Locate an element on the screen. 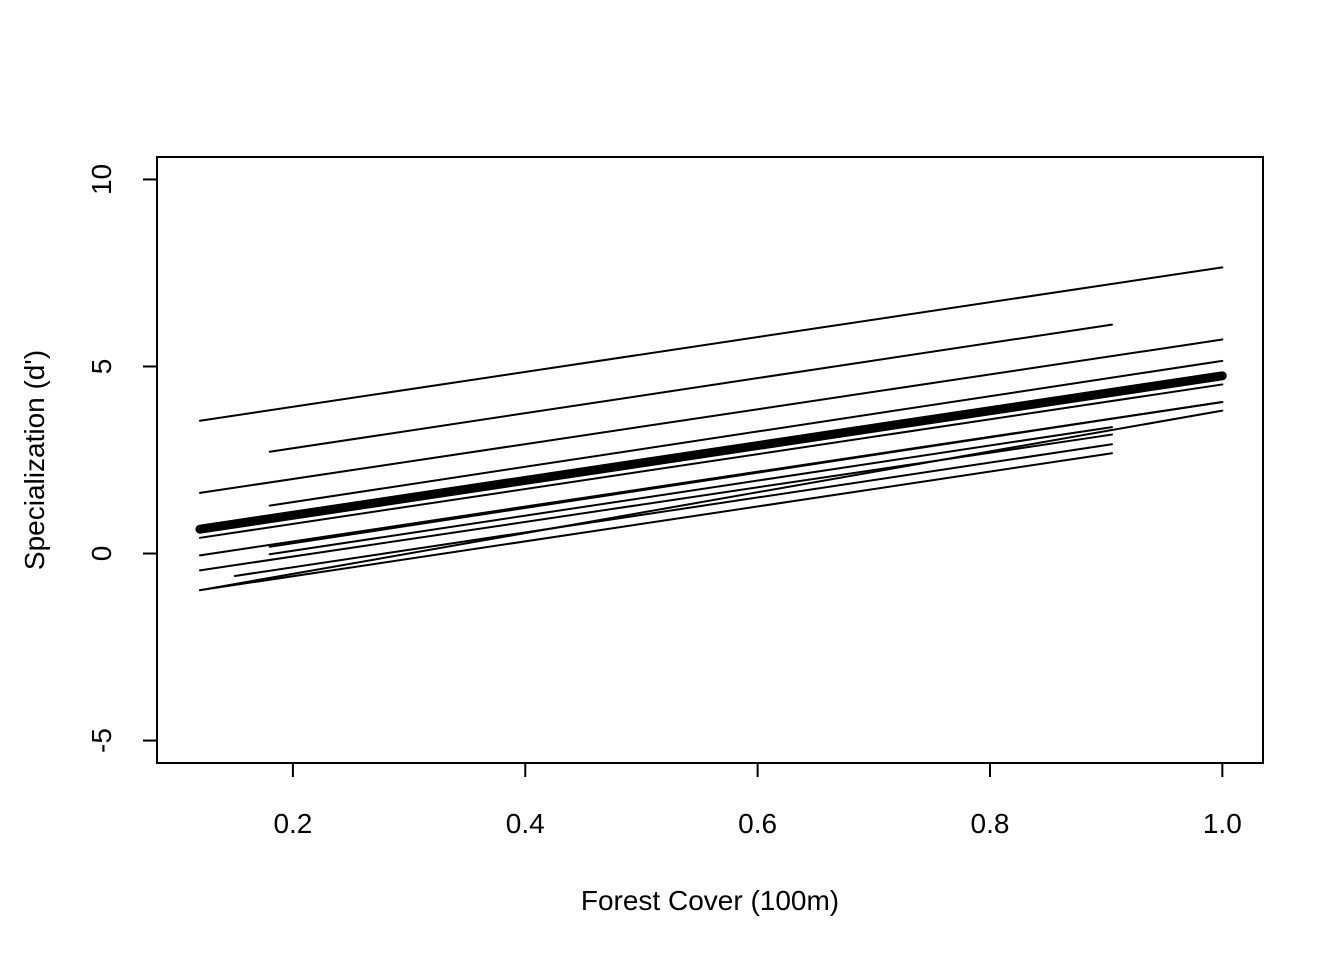 This screenshot has height=960, width=1344. x-tick-label: 0.4 is located at coordinates (525, 823).